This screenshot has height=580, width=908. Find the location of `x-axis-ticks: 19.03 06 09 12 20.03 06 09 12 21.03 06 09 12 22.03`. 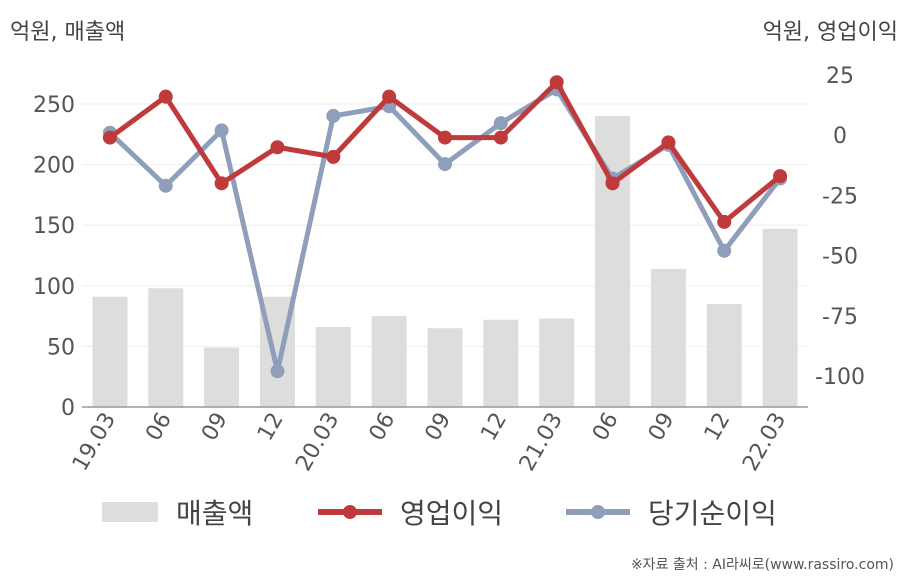

x-axis-ticks: 19.03 06 09 12 20.03 06 09 12 21.03 06 09 12 22.03 is located at coordinates (429, 442).